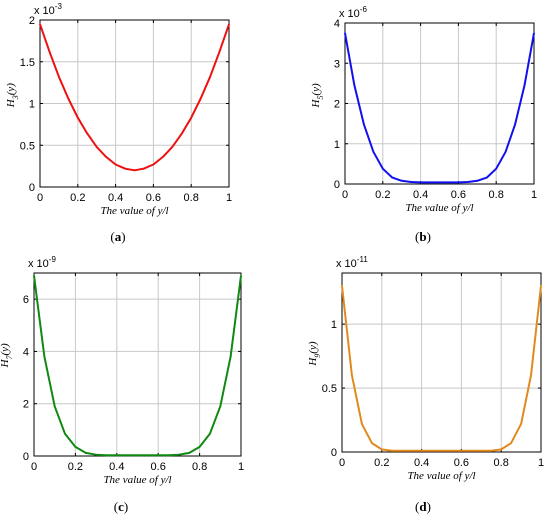 The height and width of the screenshot is (519, 550). Describe the element at coordinates (53, 259) in the screenshot. I see `exponent-power: -9` at that location.